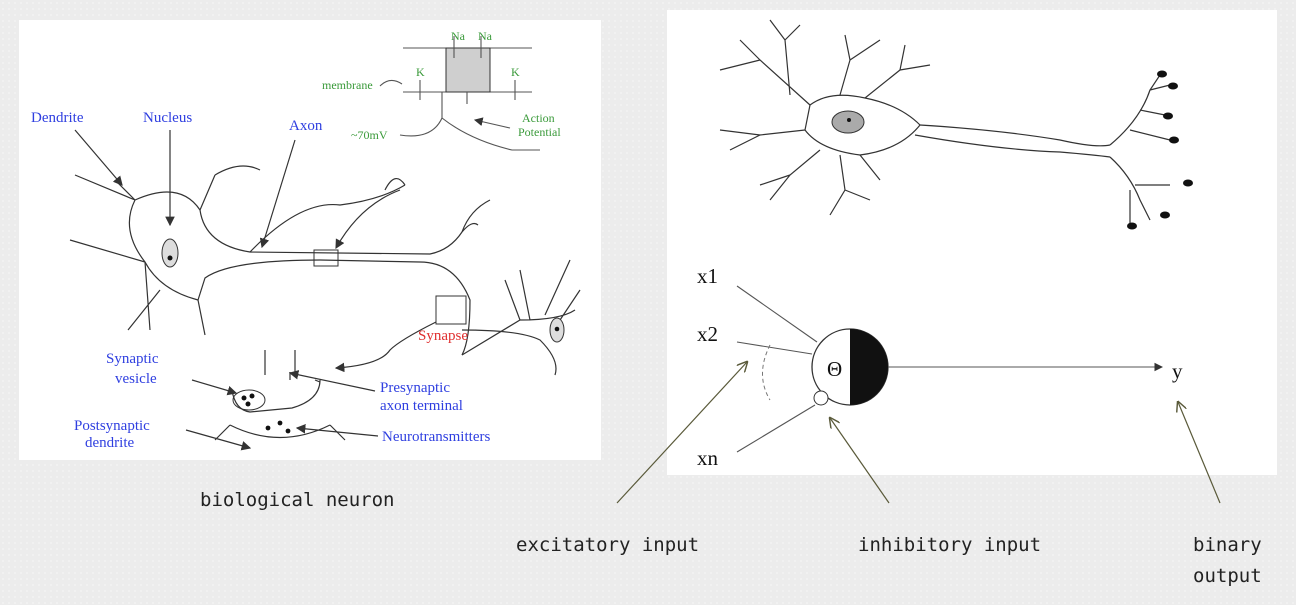  What do you see at coordinates (707, 276) in the screenshot?
I see `input-x1: x1` at bounding box center [707, 276].